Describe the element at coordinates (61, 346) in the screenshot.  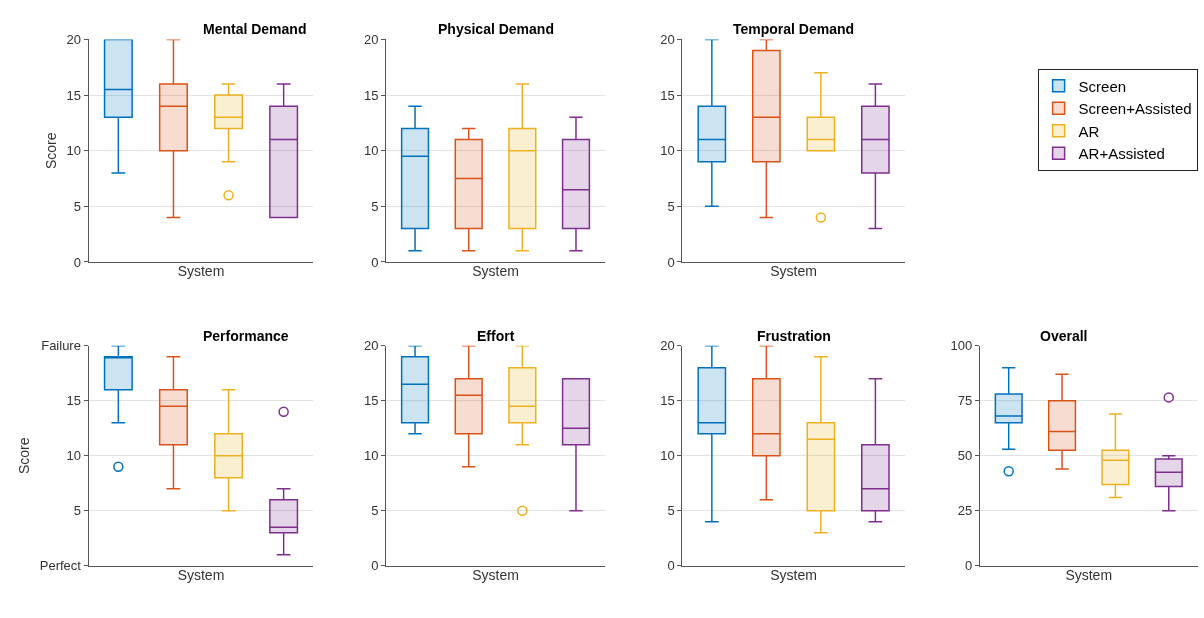
I see `y-tick-label: Failure` at that location.